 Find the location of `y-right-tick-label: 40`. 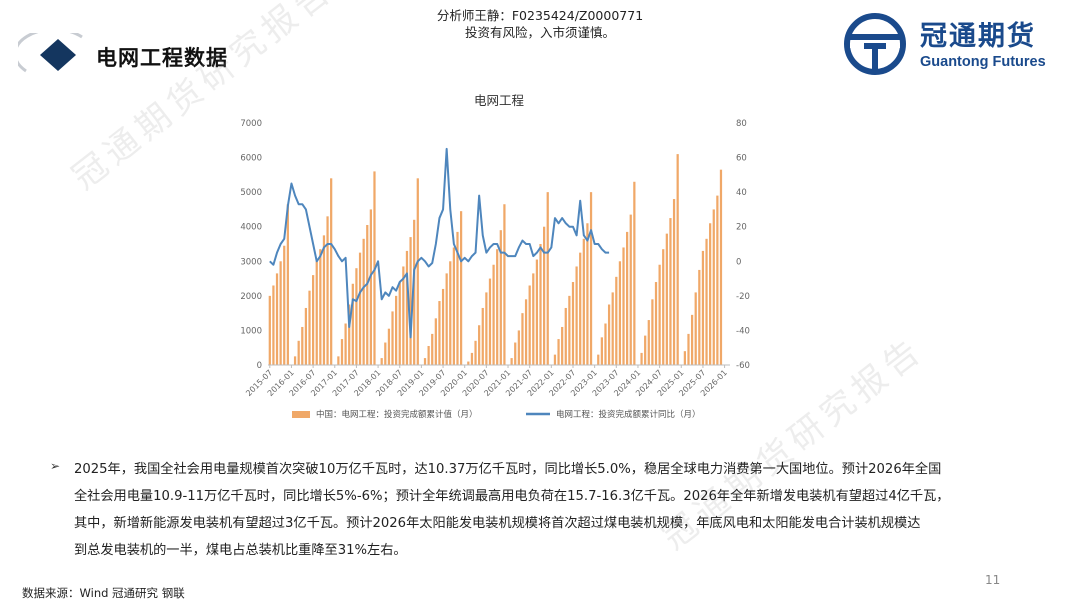

y-right-tick-label: 40 is located at coordinates (741, 193).